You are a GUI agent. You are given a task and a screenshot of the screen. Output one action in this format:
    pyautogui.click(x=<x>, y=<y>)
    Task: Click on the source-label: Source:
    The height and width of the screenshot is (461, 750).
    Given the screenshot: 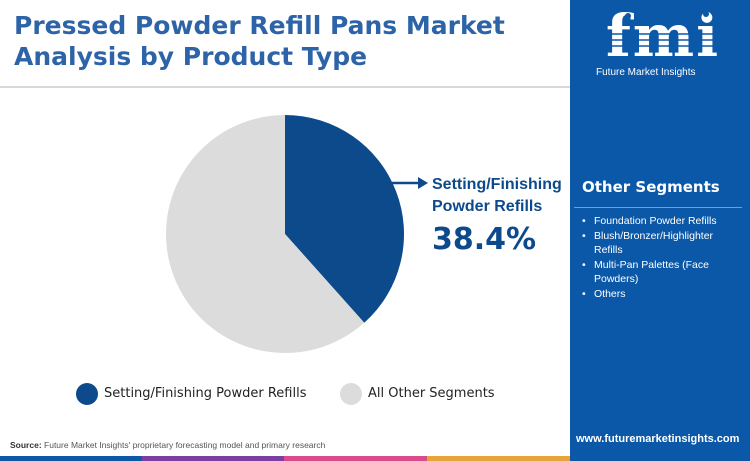 What is the action you would take?
    pyautogui.click(x=26, y=445)
    